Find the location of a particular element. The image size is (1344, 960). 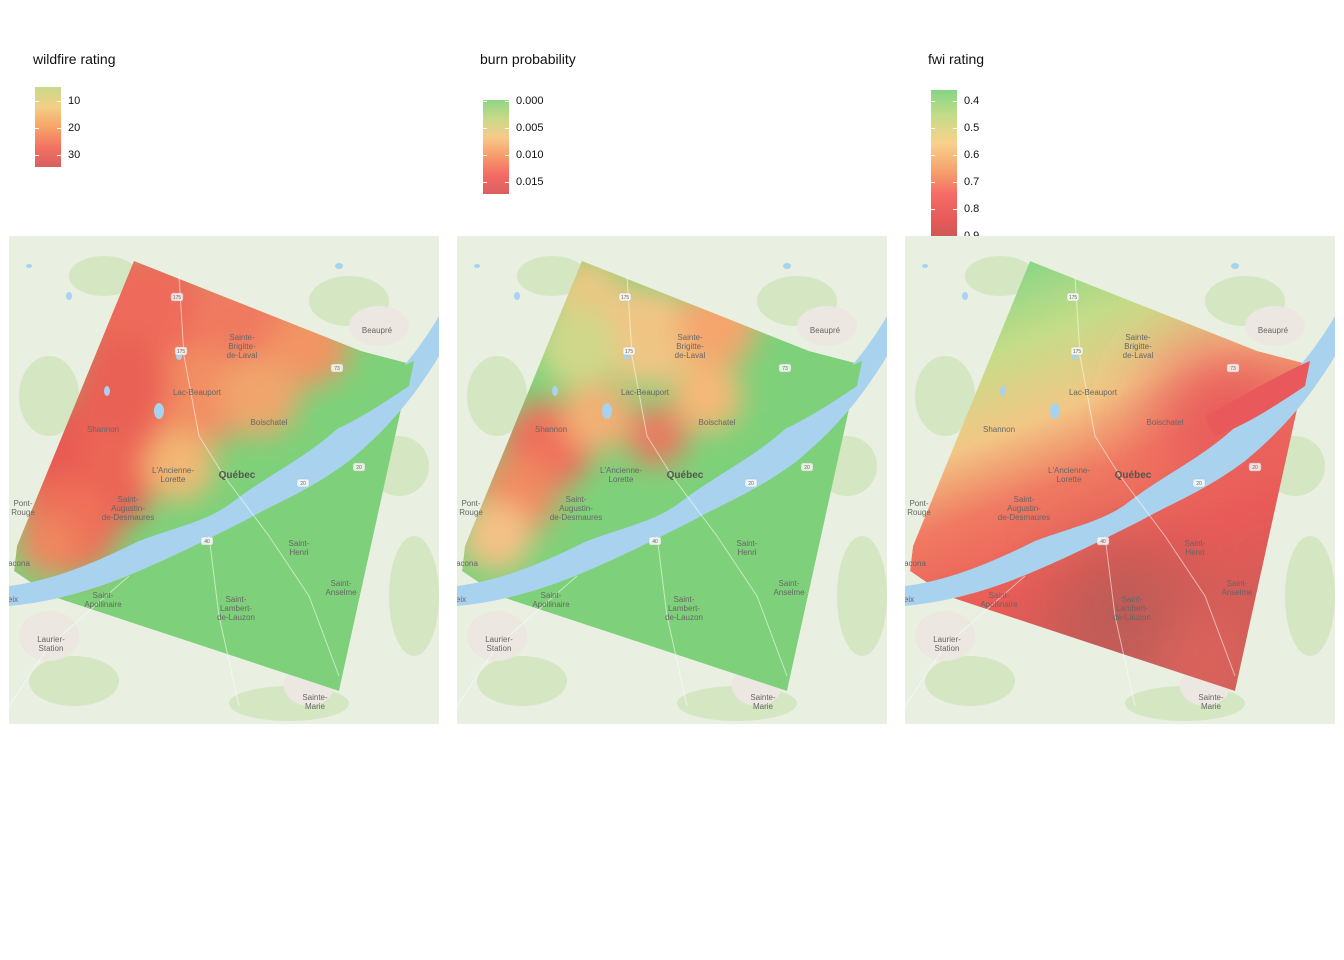

map-label-ancienne-lorette-2: Lorette is located at coordinates (621, 479).